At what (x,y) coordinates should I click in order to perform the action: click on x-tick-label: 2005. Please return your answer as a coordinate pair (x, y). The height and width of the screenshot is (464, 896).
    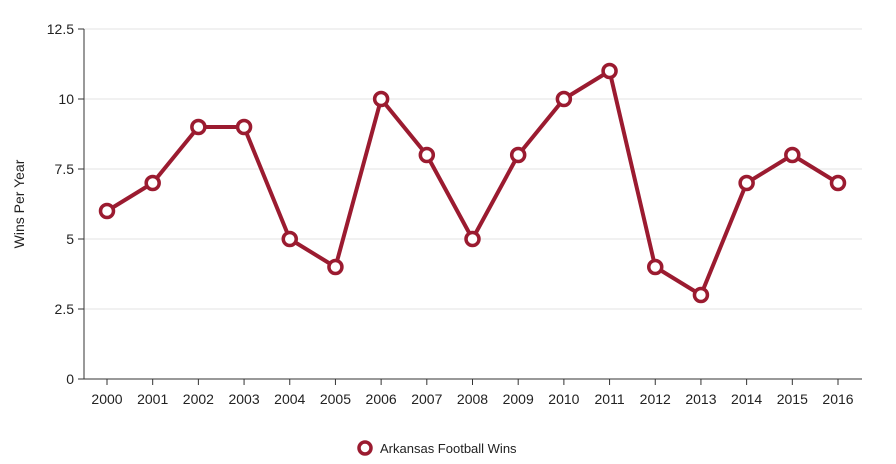
    Looking at the image, I should click on (335, 399).